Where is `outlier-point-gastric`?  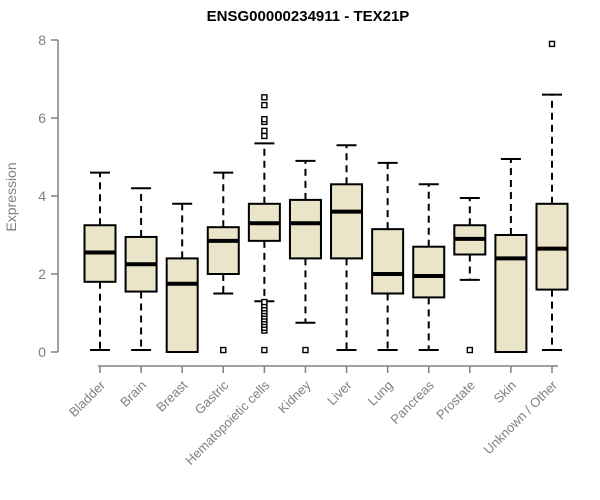
outlier-point-gastric is located at coordinates (223, 350).